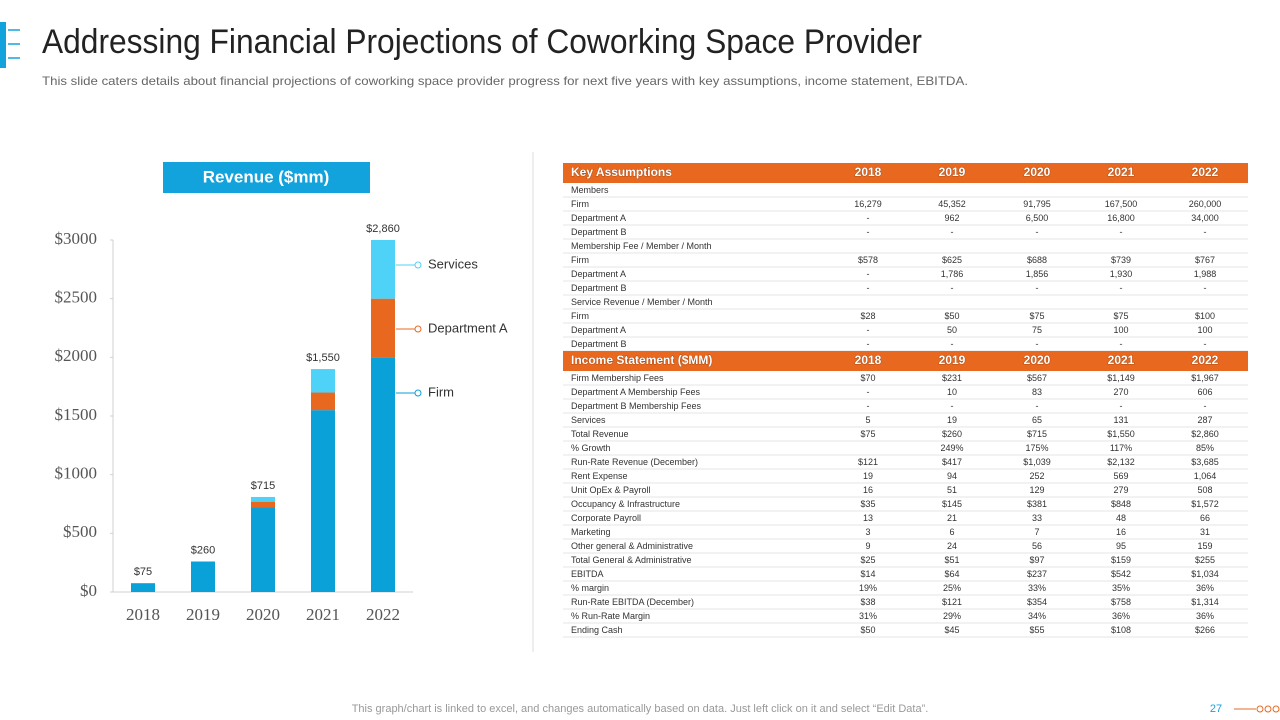  I want to click on y-tick-label: $500, so click(80, 531).